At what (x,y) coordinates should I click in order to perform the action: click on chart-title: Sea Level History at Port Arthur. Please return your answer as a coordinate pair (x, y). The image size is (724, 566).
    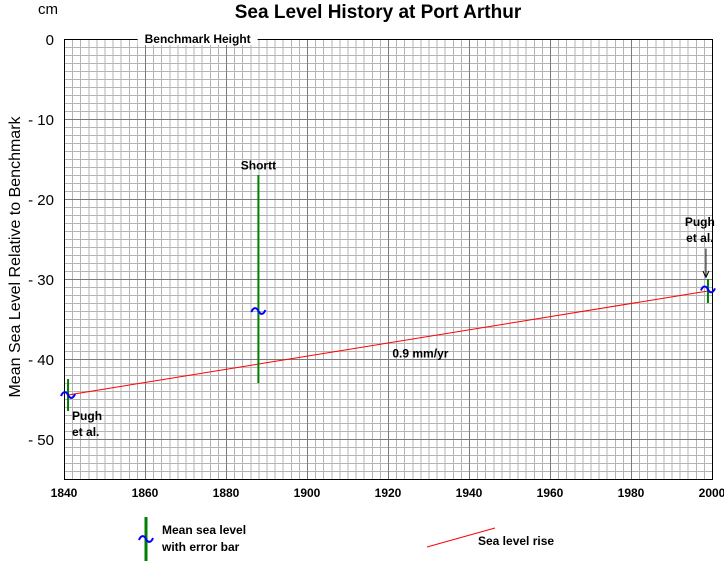
    Looking at the image, I should click on (378, 12).